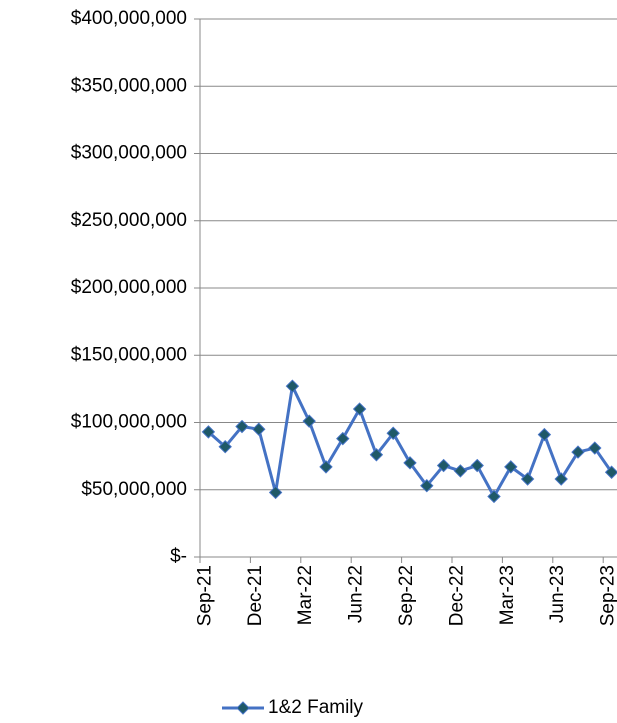 The image size is (617, 723). What do you see at coordinates (316, 707) in the screenshot?
I see `legend-label: 1&2 Family` at bounding box center [316, 707].